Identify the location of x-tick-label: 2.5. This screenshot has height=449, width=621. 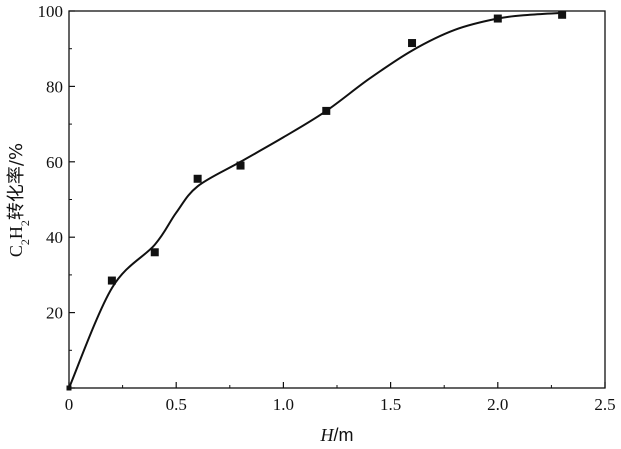
(604, 404).